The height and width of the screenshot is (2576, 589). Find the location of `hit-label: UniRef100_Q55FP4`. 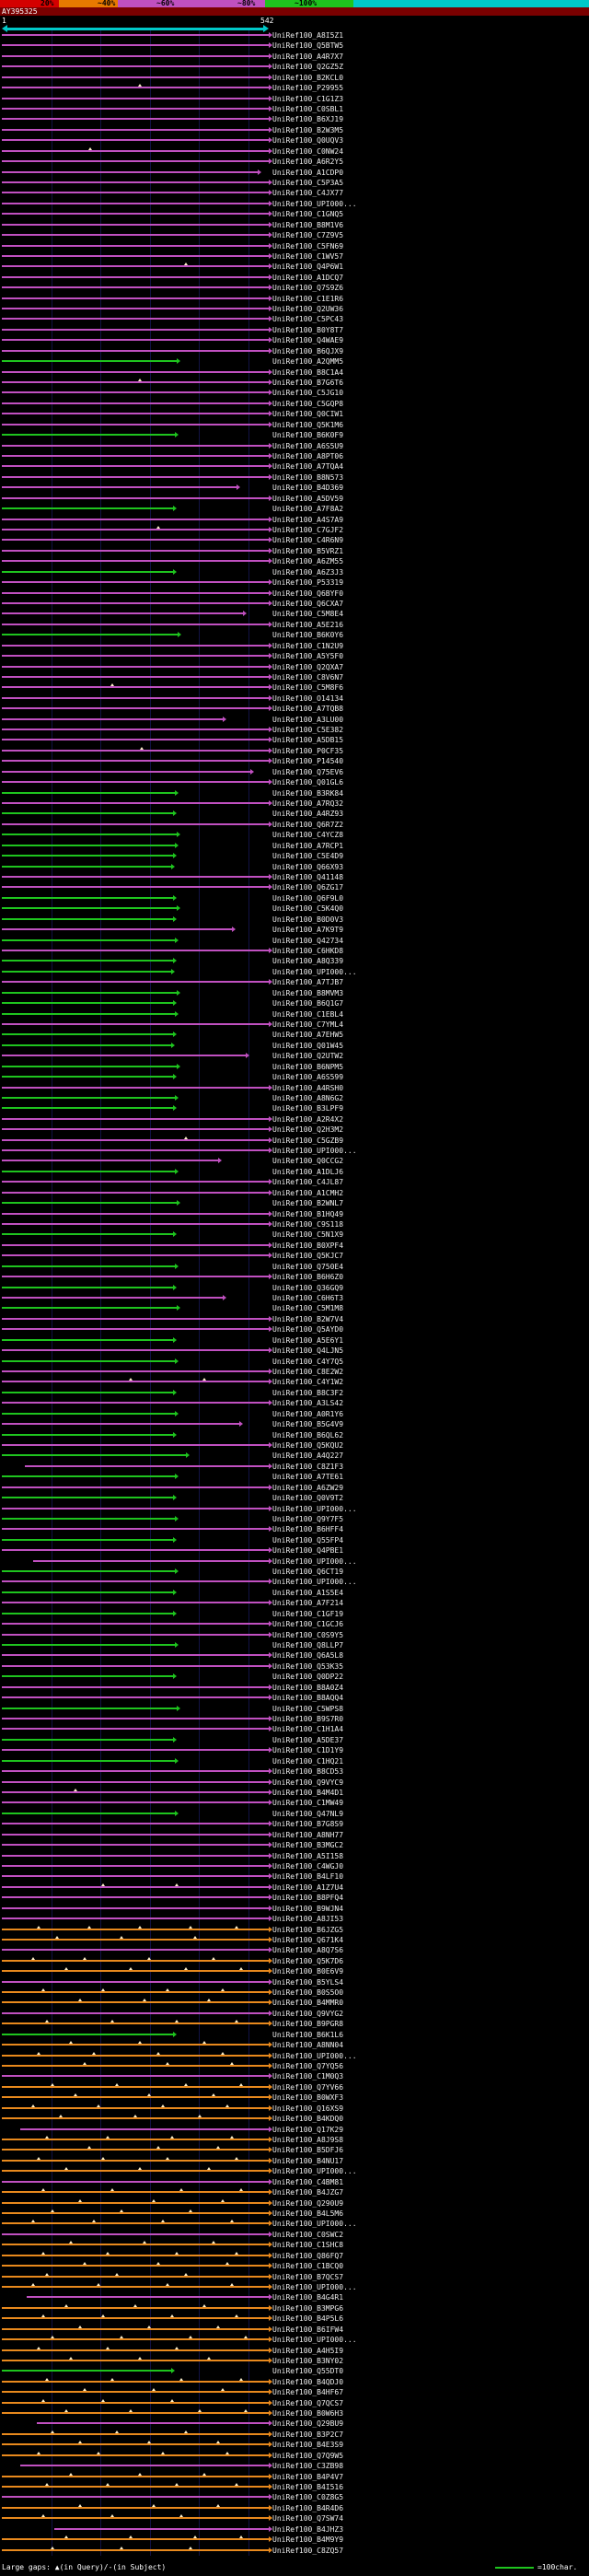

hit-label: UniRef100_Q55FP4 is located at coordinates (308, 1539).